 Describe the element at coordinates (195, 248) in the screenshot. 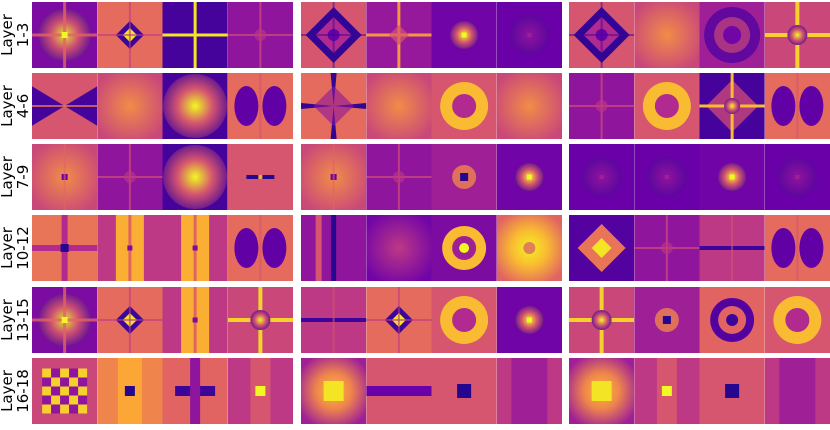

I see `heatmap-tile-r4-g1-t3` at that location.